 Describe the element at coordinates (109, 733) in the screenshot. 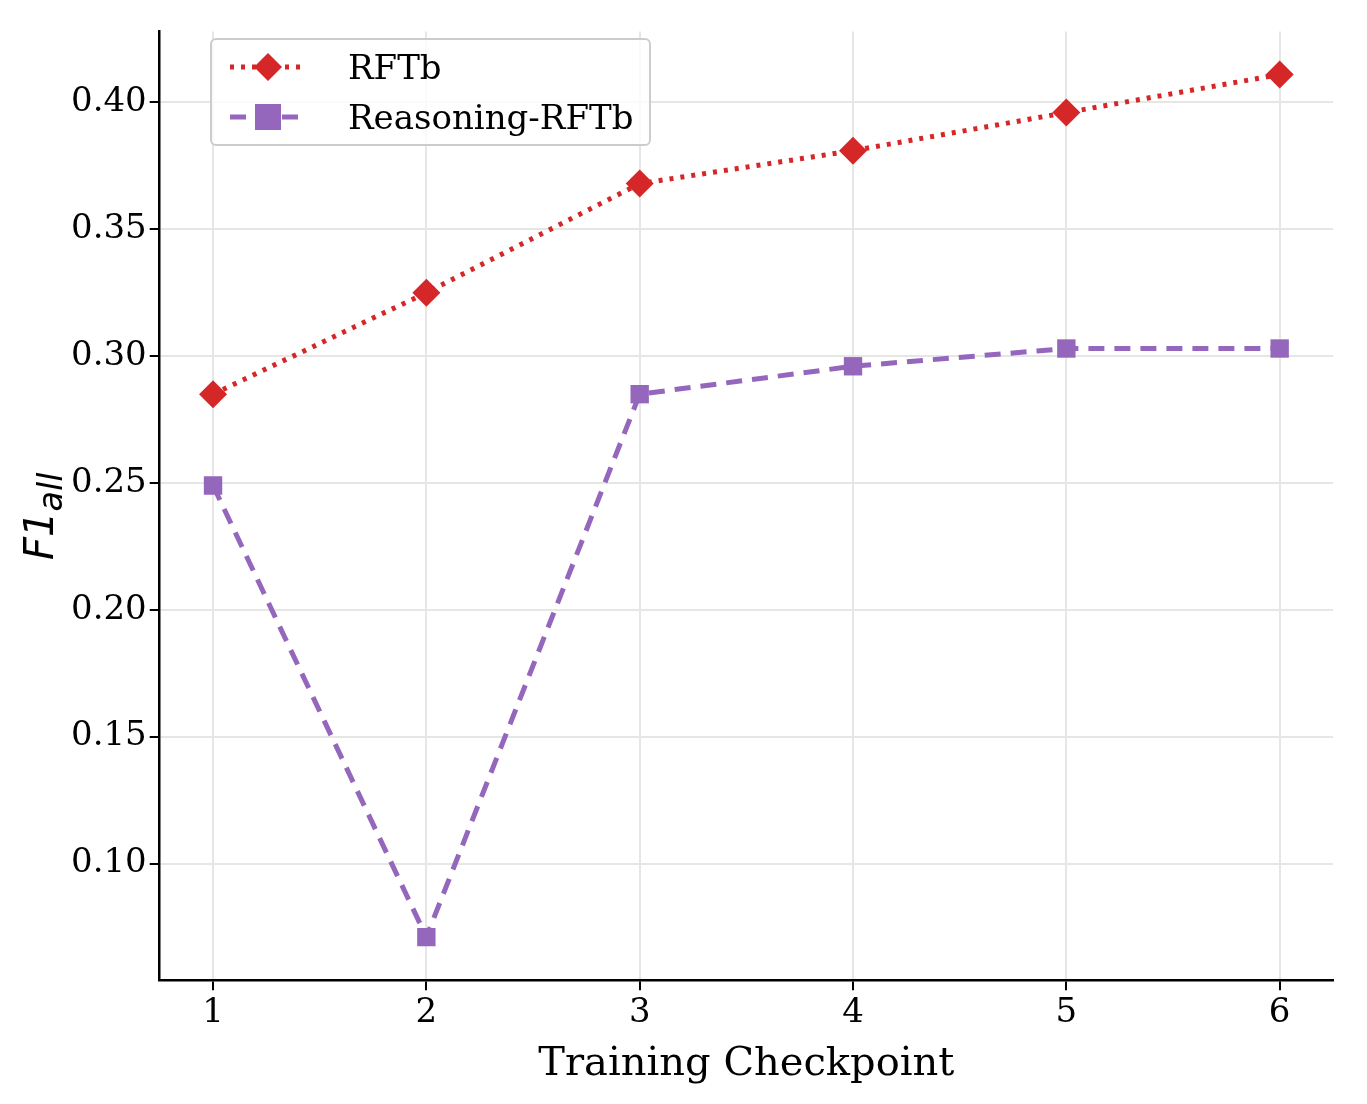

I see `y-tick-label: 0.15` at that location.